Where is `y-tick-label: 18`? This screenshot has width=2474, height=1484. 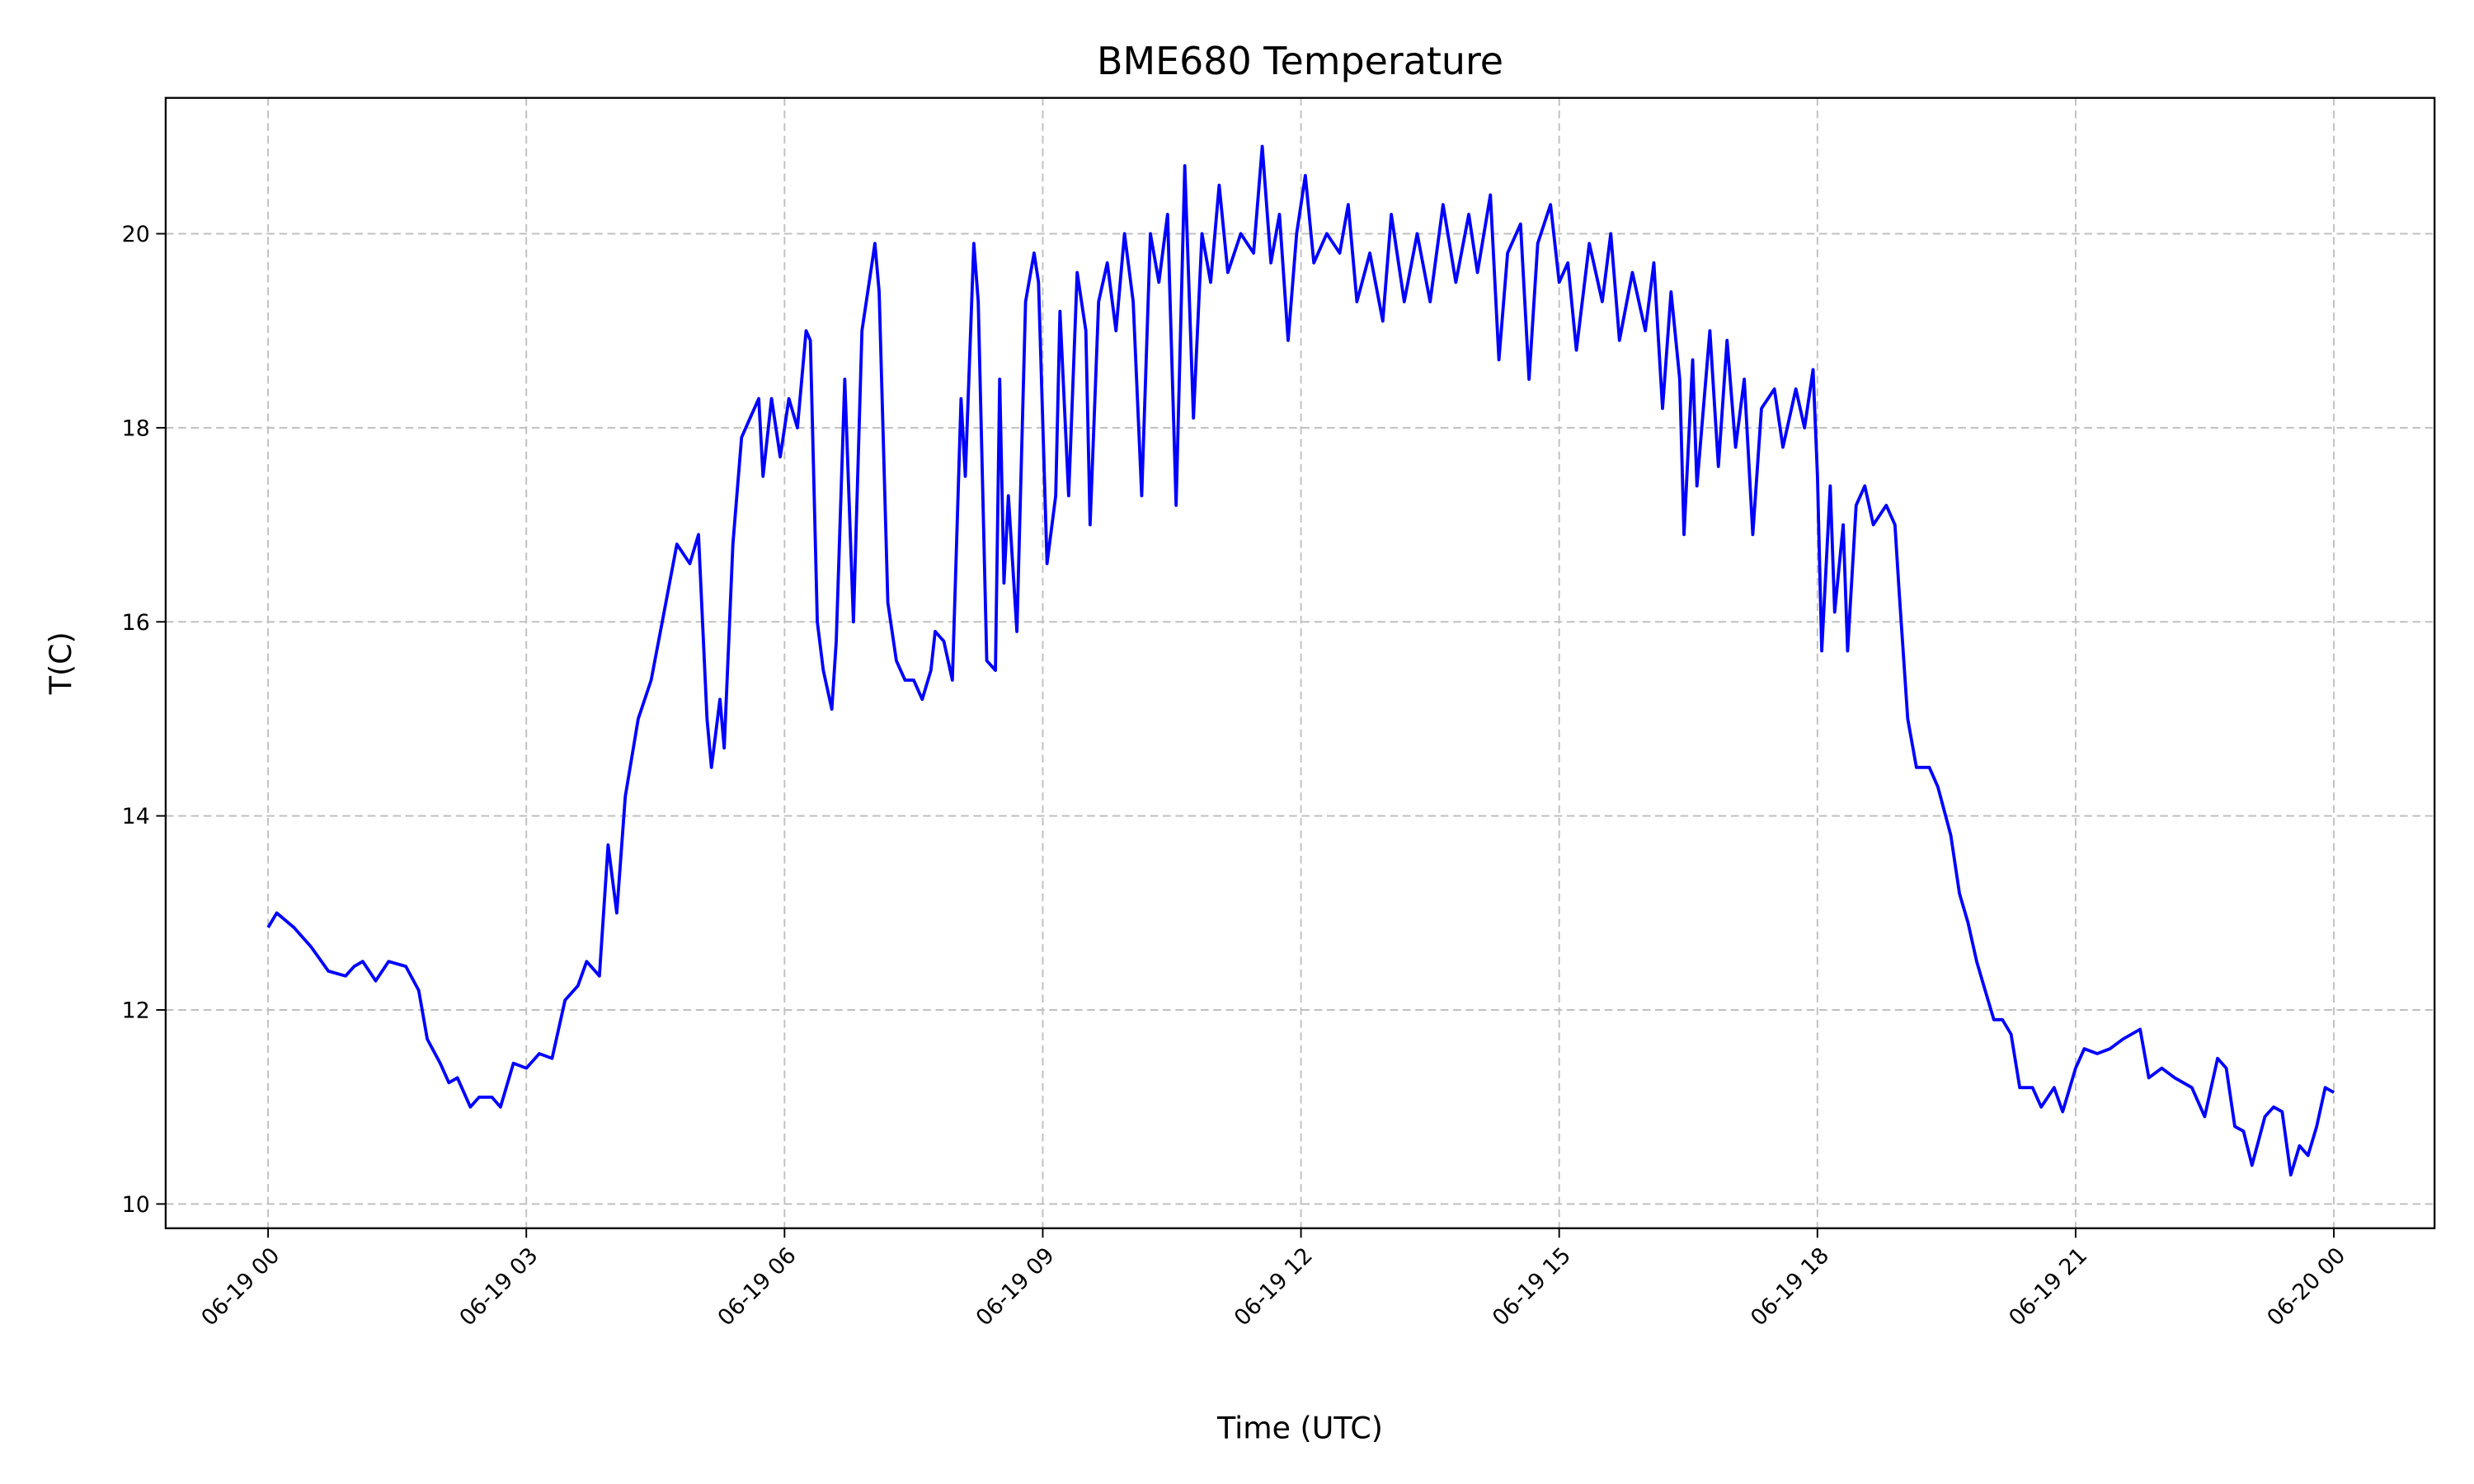 y-tick-label: 18 is located at coordinates (136, 428).